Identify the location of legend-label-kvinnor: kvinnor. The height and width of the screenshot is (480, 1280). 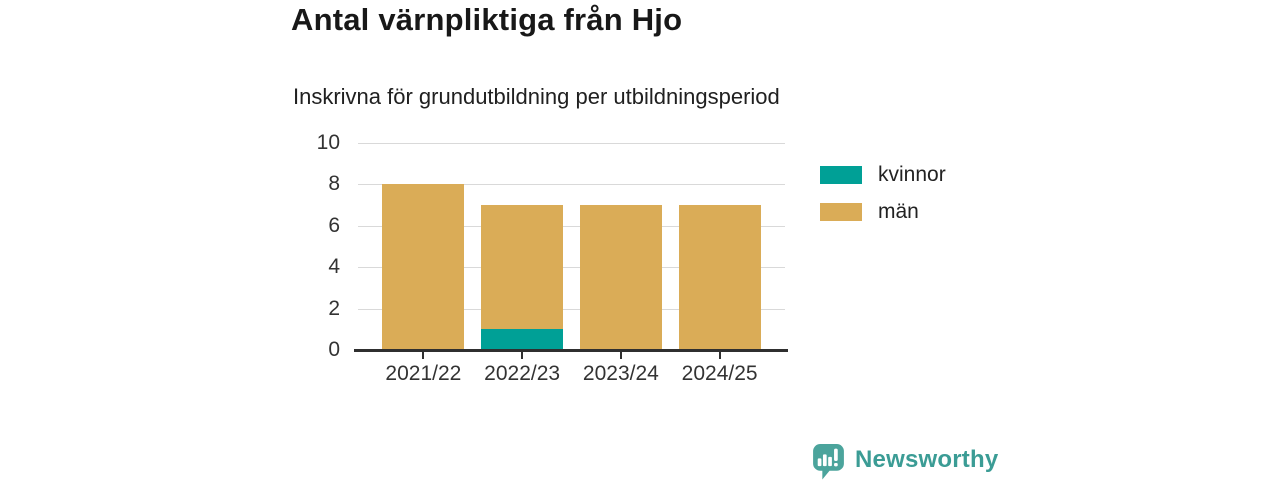
(912, 174).